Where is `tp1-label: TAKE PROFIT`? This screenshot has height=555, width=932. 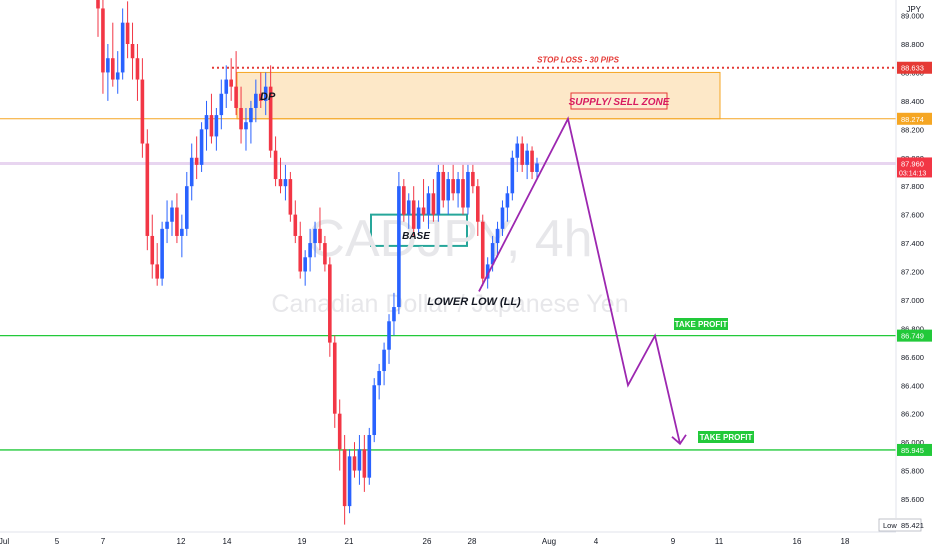
tp1-label: TAKE PROFIT is located at coordinates (701, 324).